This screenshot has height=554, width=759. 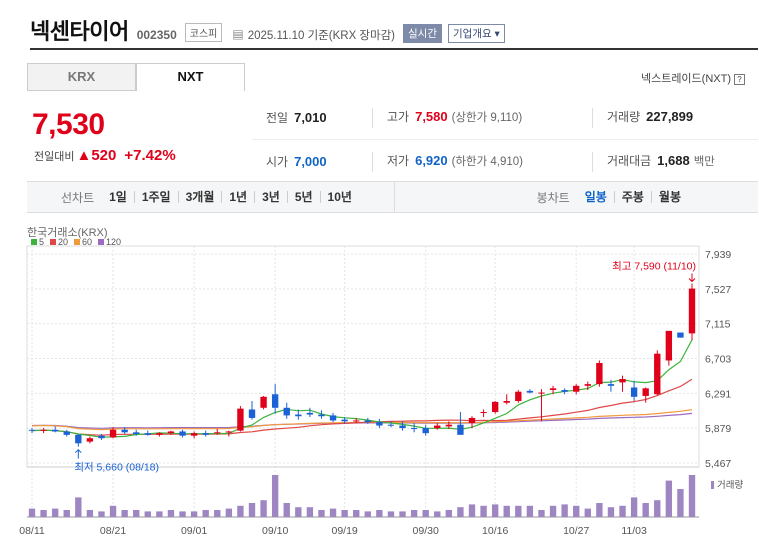 I want to click on prev-close-value: 7,010, so click(x=310, y=117).